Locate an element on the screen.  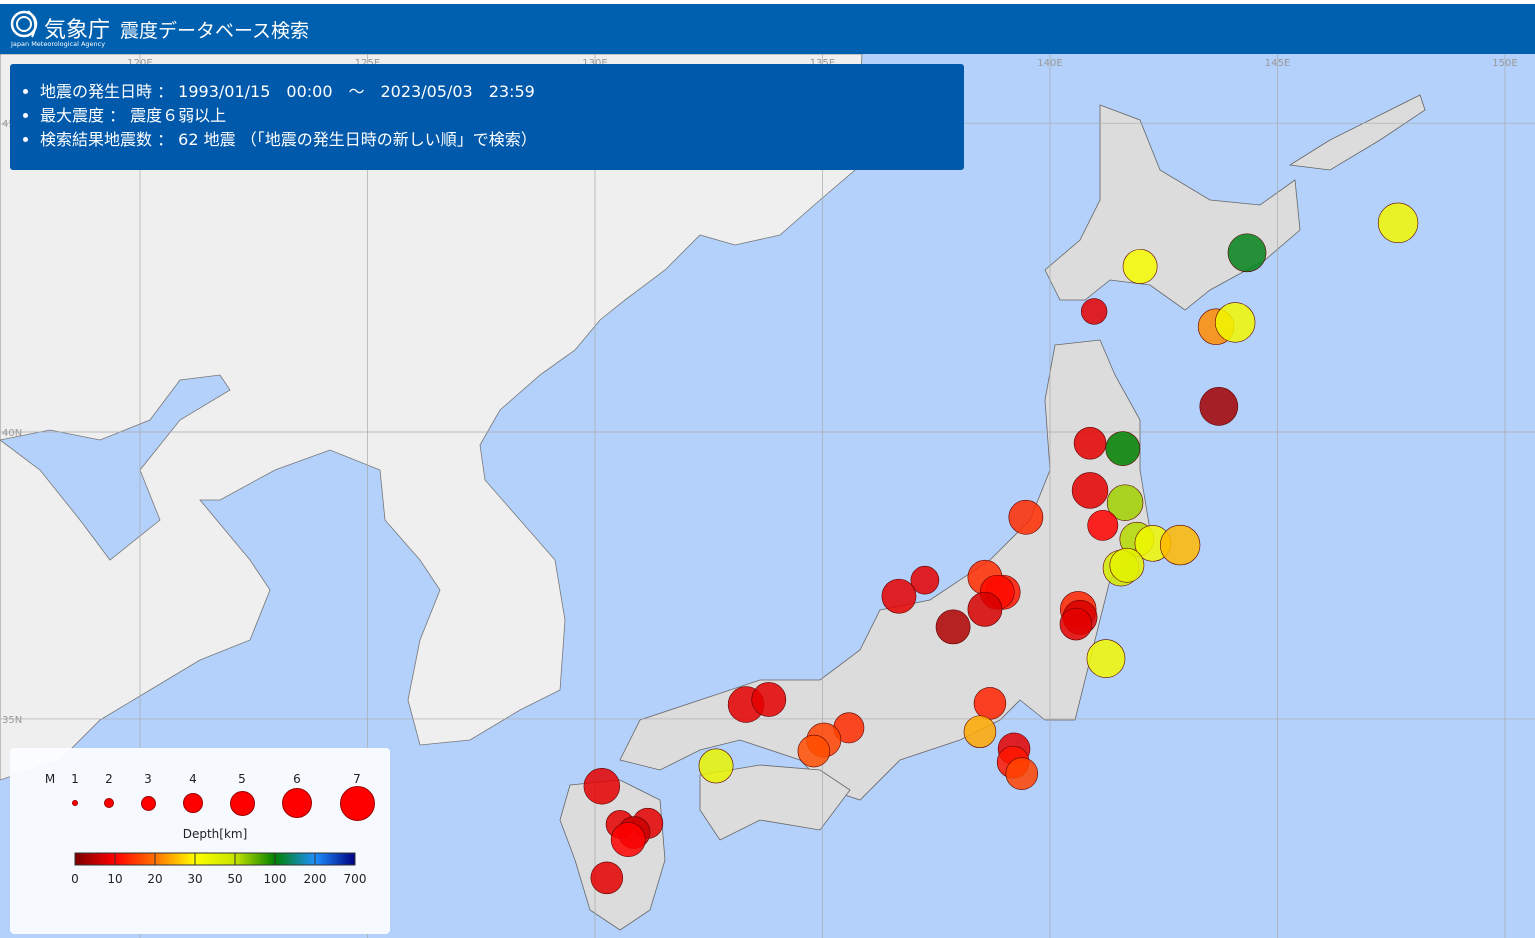
magnitude-label-2: 2 is located at coordinates (109, 779).